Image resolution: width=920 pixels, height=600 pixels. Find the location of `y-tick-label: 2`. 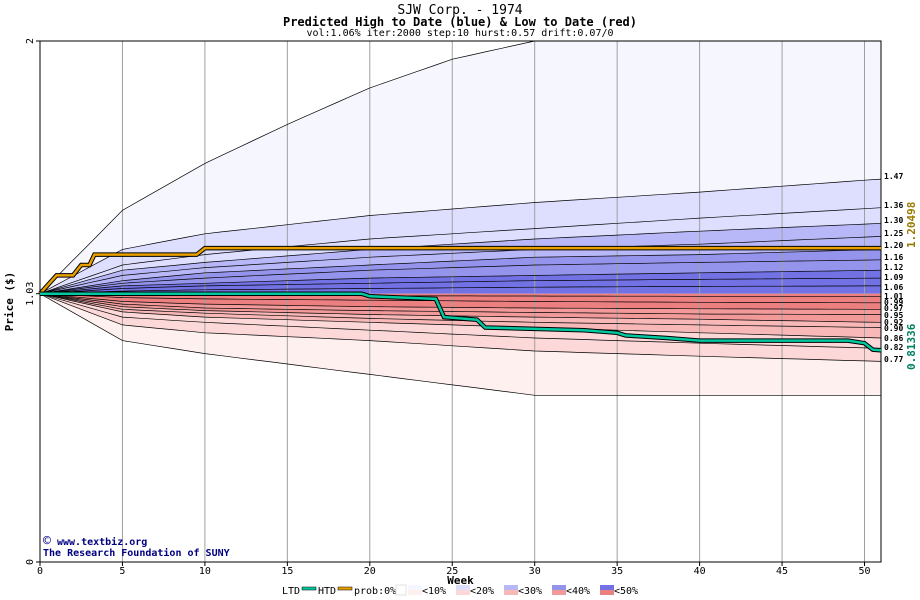

y-tick-label: 2 is located at coordinates (30, 41).